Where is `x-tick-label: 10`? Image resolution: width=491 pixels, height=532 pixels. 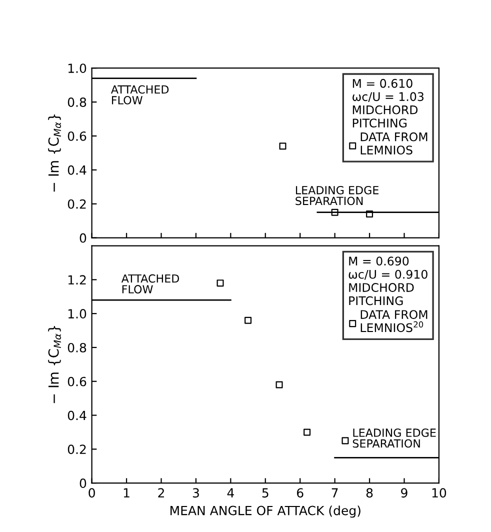 x-tick-label: 10 is located at coordinates (439, 493).